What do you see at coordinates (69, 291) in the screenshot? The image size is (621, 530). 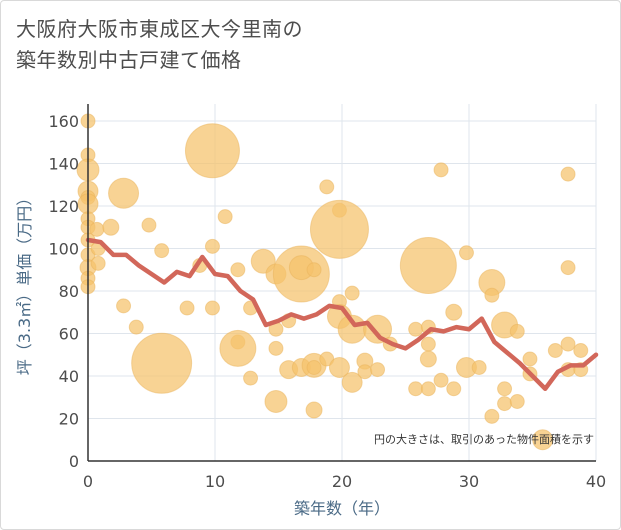 I see `y-tick-label: 80` at bounding box center [69, 291].